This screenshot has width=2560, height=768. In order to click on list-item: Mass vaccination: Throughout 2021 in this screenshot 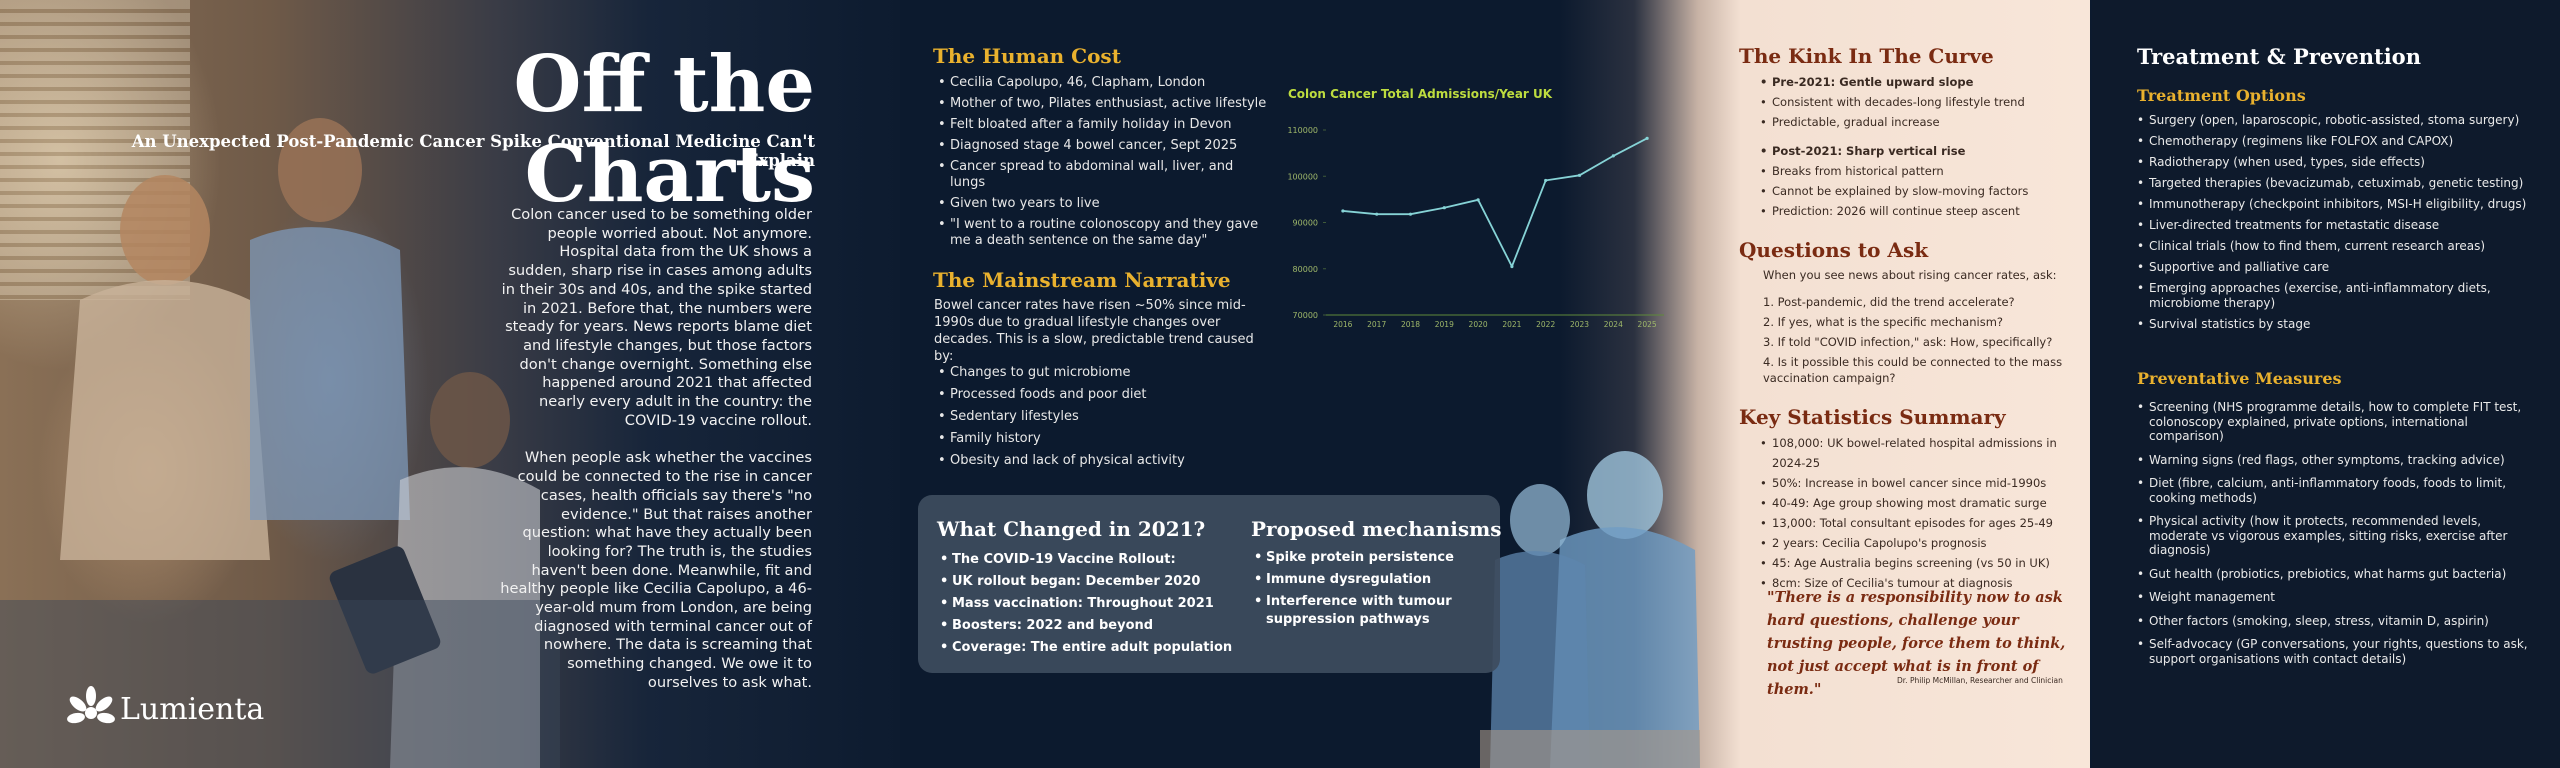, I will do `click(1090, 604)`.